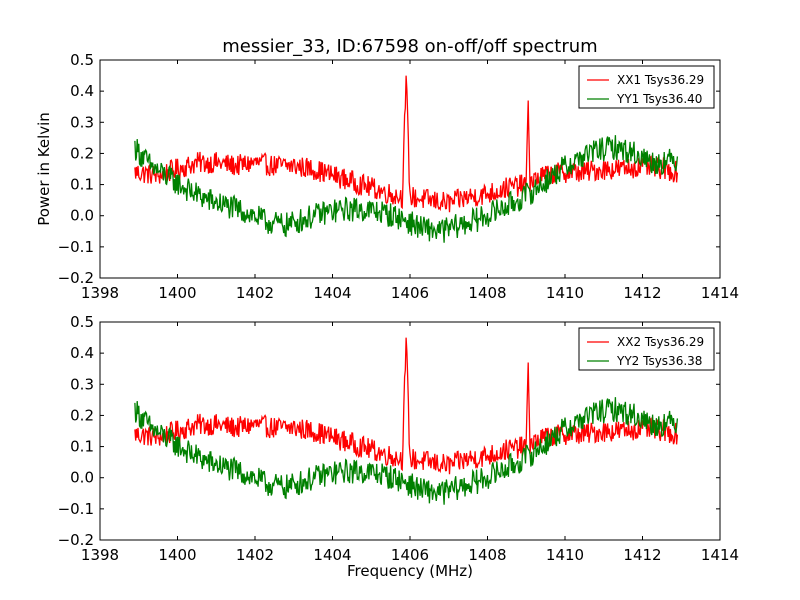 This screenshot has width=800, height=600. Describe the element at coordinates (659, 361) in the screenshot. I see `legend-entry: YY2 Tsys36.38` at that location.